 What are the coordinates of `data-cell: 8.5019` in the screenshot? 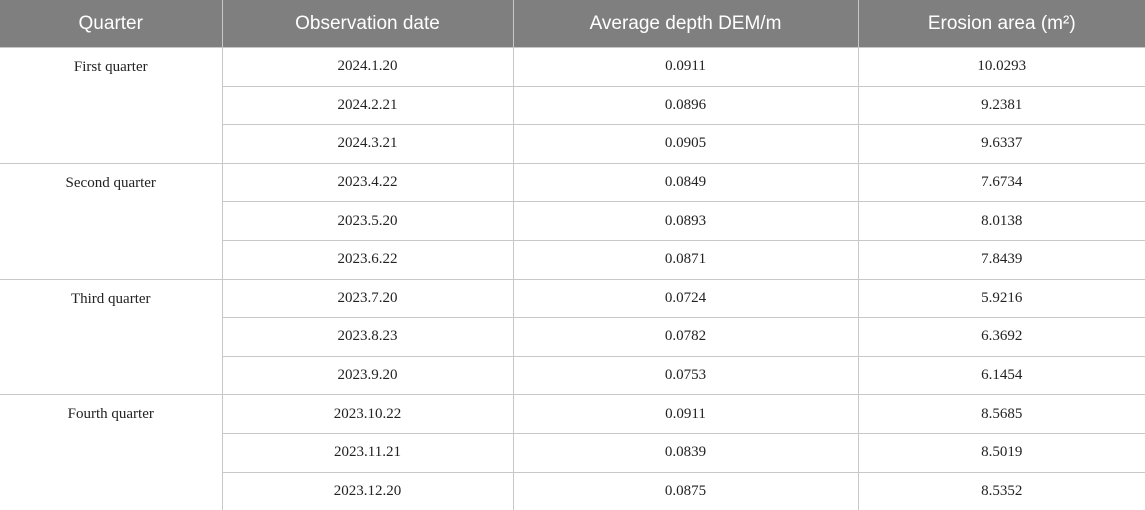 It's located at (1001, 452).